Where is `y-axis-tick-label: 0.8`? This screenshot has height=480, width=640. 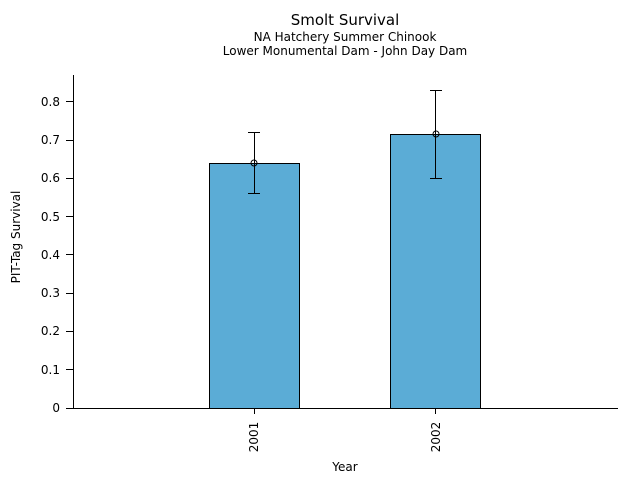
y-axis-tick-label: 0.8 is located at coordinates (50, 101).